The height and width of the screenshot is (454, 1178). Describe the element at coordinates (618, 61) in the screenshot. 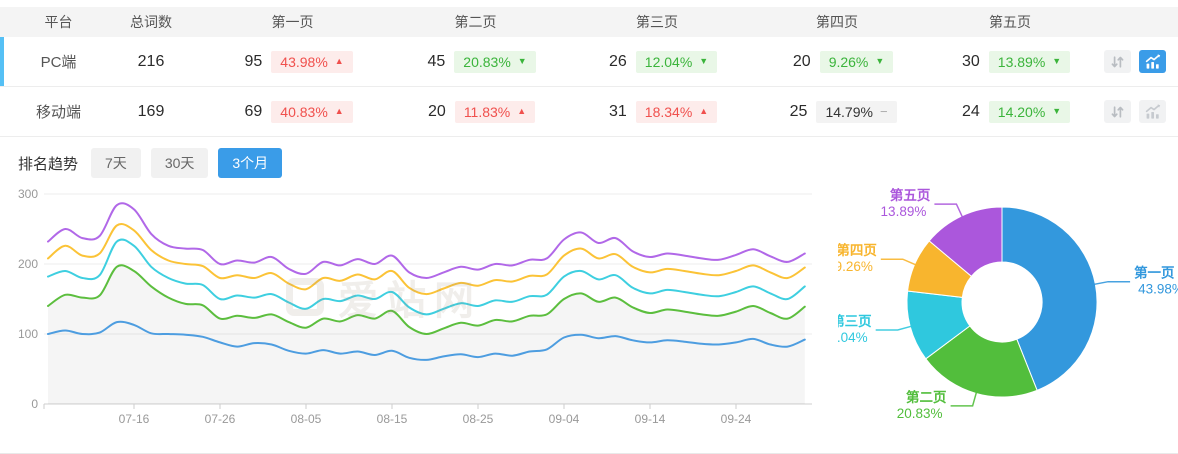

I see `page-count: 26` at that location.